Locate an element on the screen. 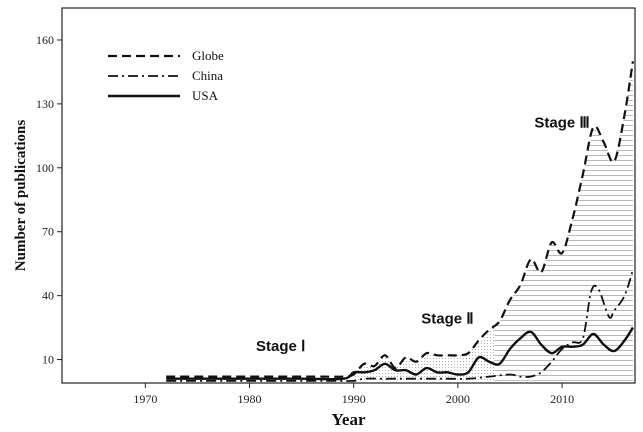 The width and height of the screenshot is (643, 432). series-line-usa is located at coordinates (400, 353).